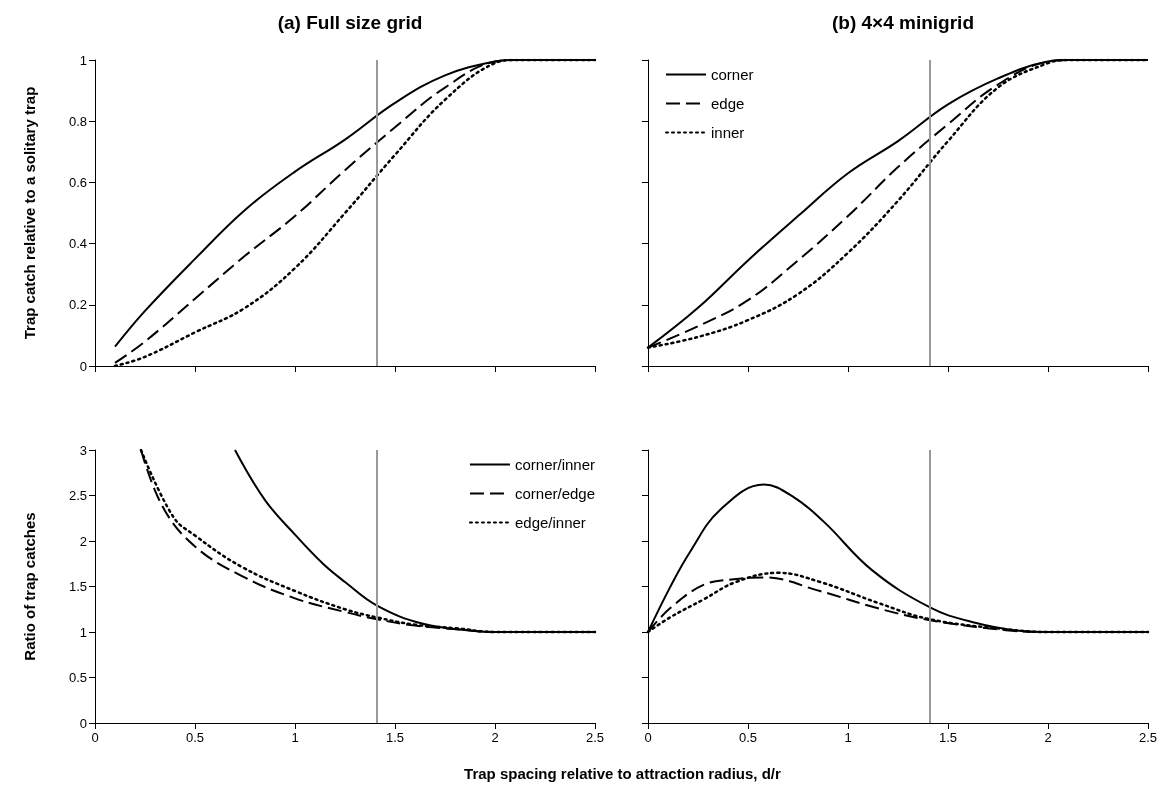 This screenshot has height=796, width=1164. What do you see at coordinates (77, 495) in the screenshot?
I see `y-tick-label: 2.5` at bounding box center [77, 495].